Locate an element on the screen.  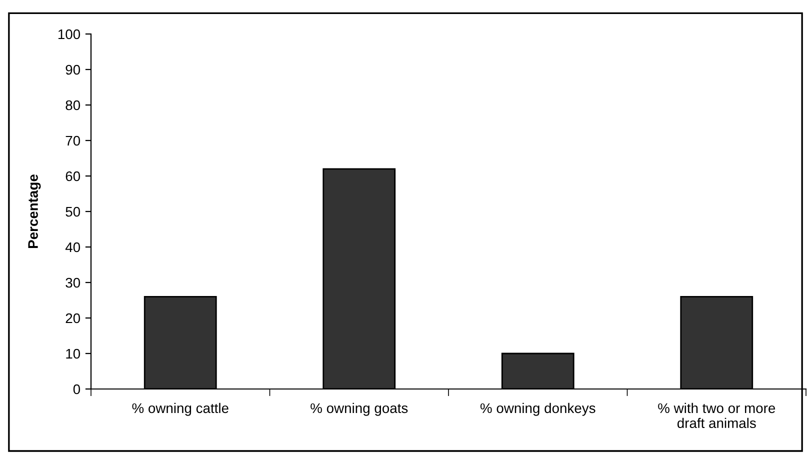
x-tick-label: % owning goats is located at coordinates (359, 409).